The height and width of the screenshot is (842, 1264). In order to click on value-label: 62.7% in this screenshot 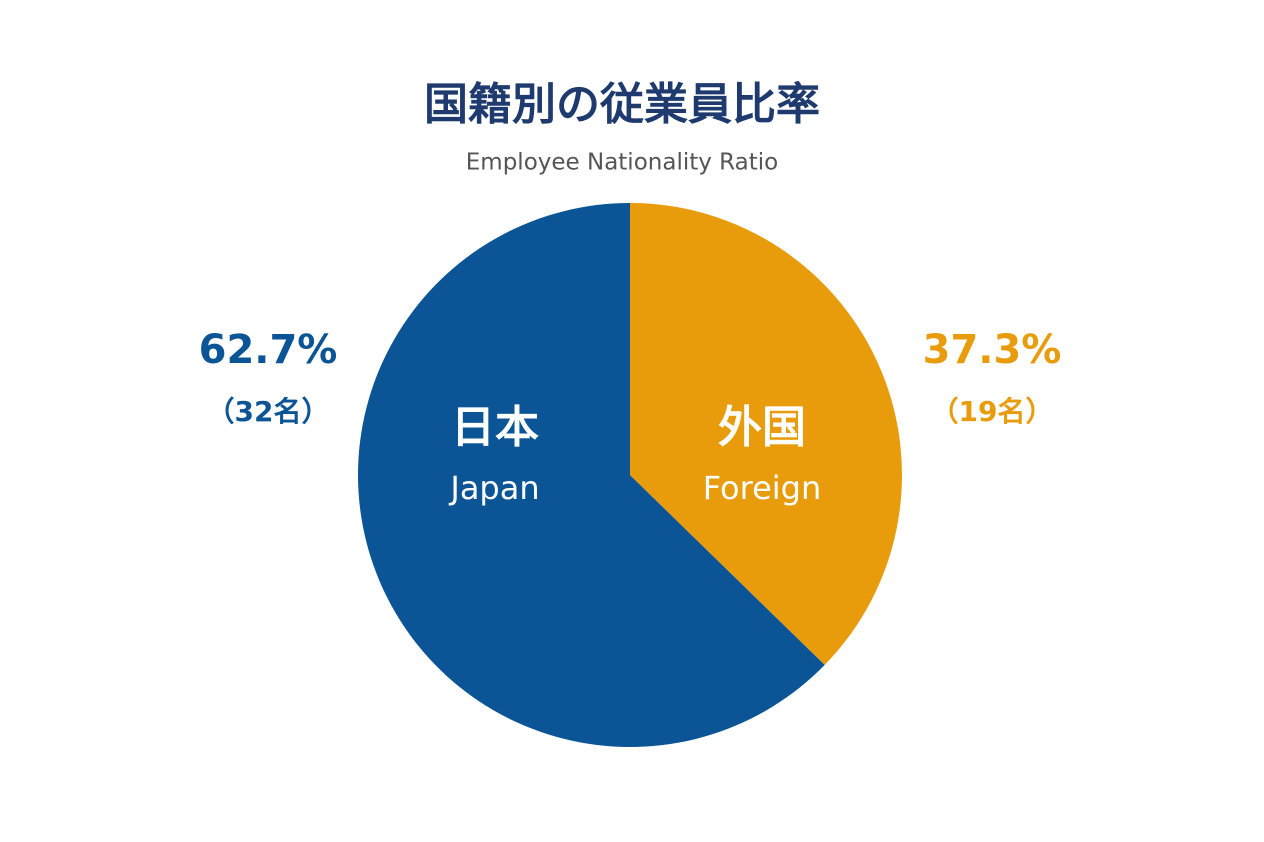, I will do `click(268, 350)`.